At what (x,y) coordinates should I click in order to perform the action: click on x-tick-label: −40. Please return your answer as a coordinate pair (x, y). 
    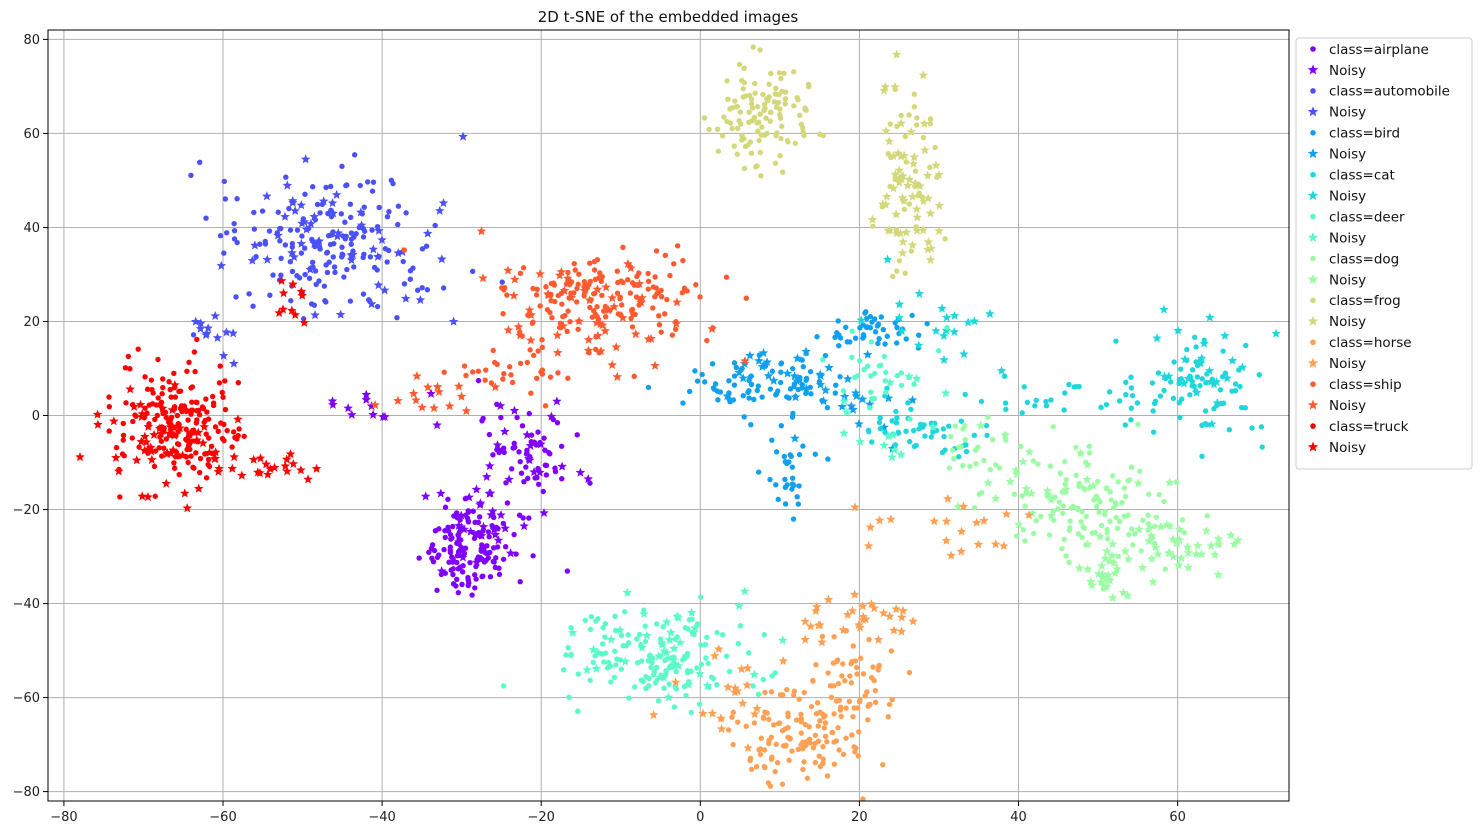
    Looking at the image, I should click on (381, 817).